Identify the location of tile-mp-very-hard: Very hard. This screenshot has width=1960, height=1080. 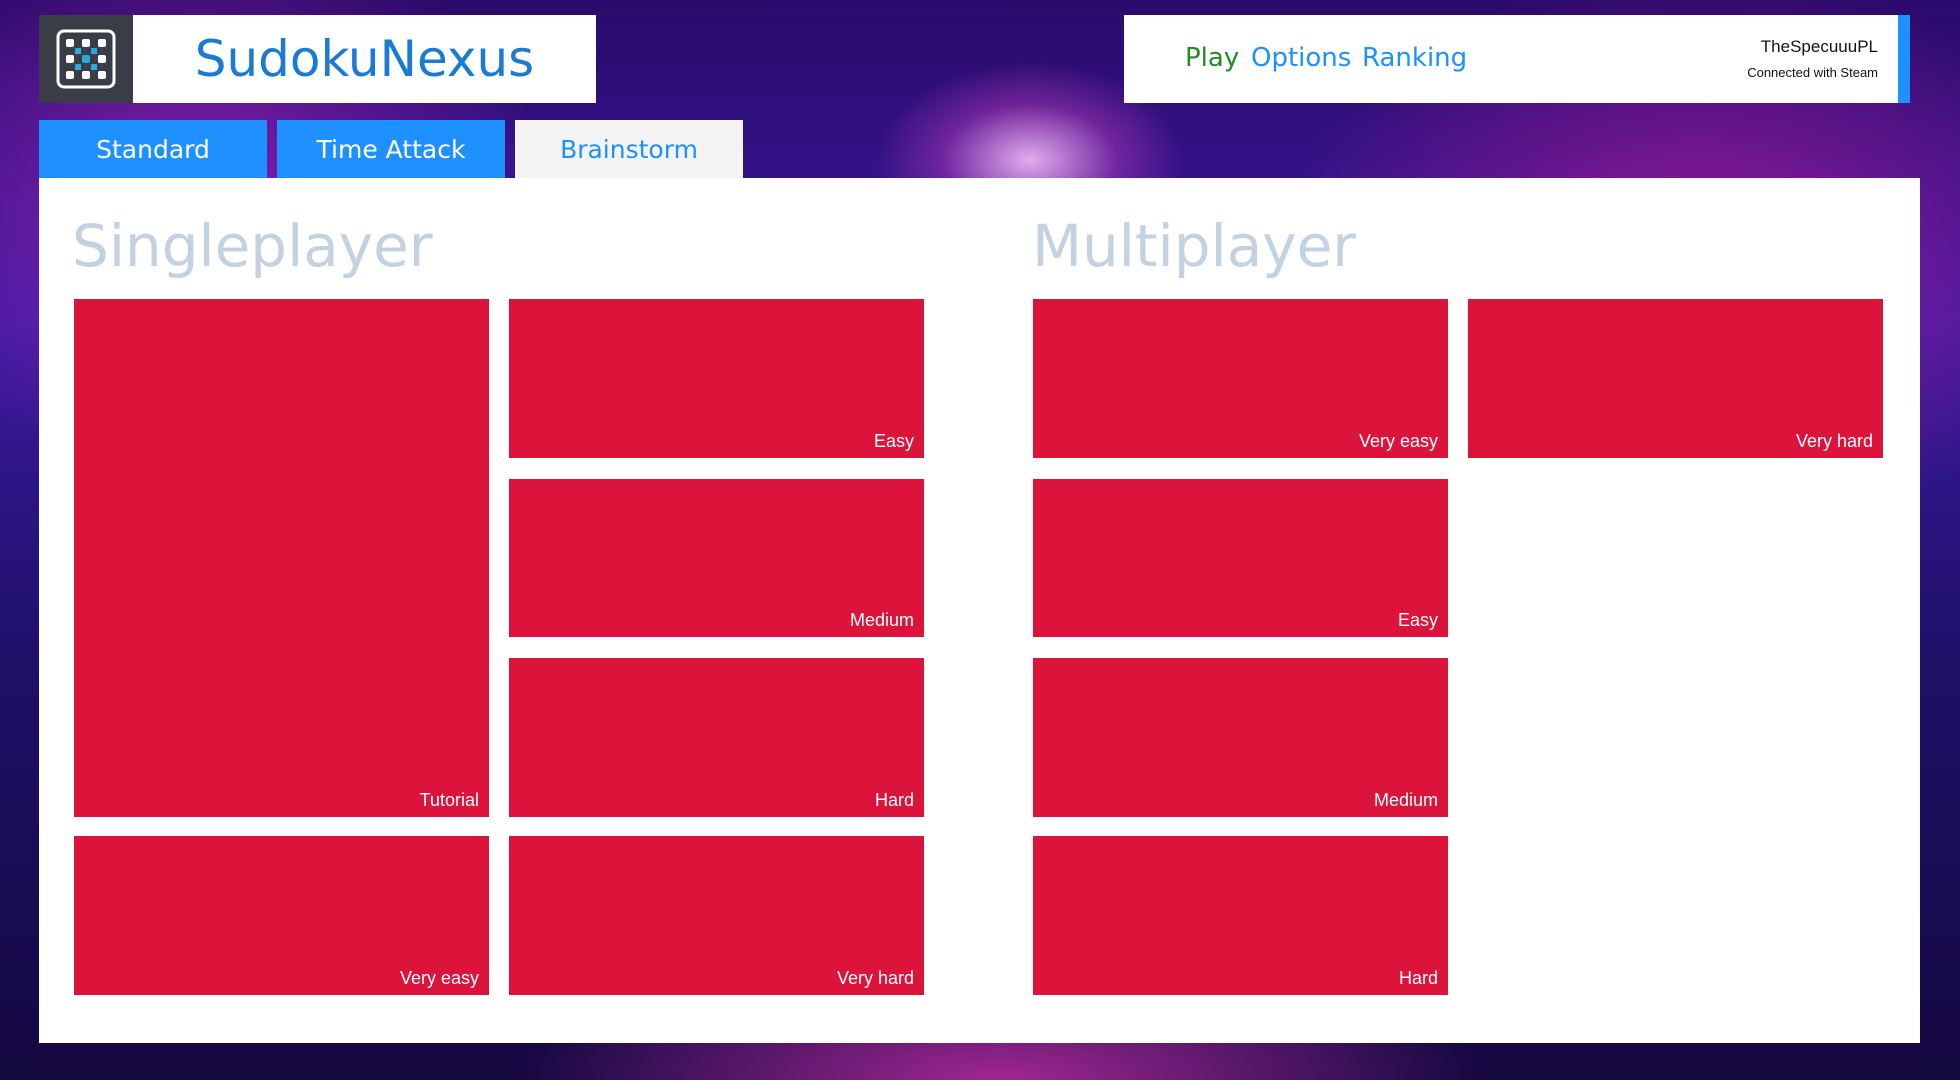
(1675, 378).